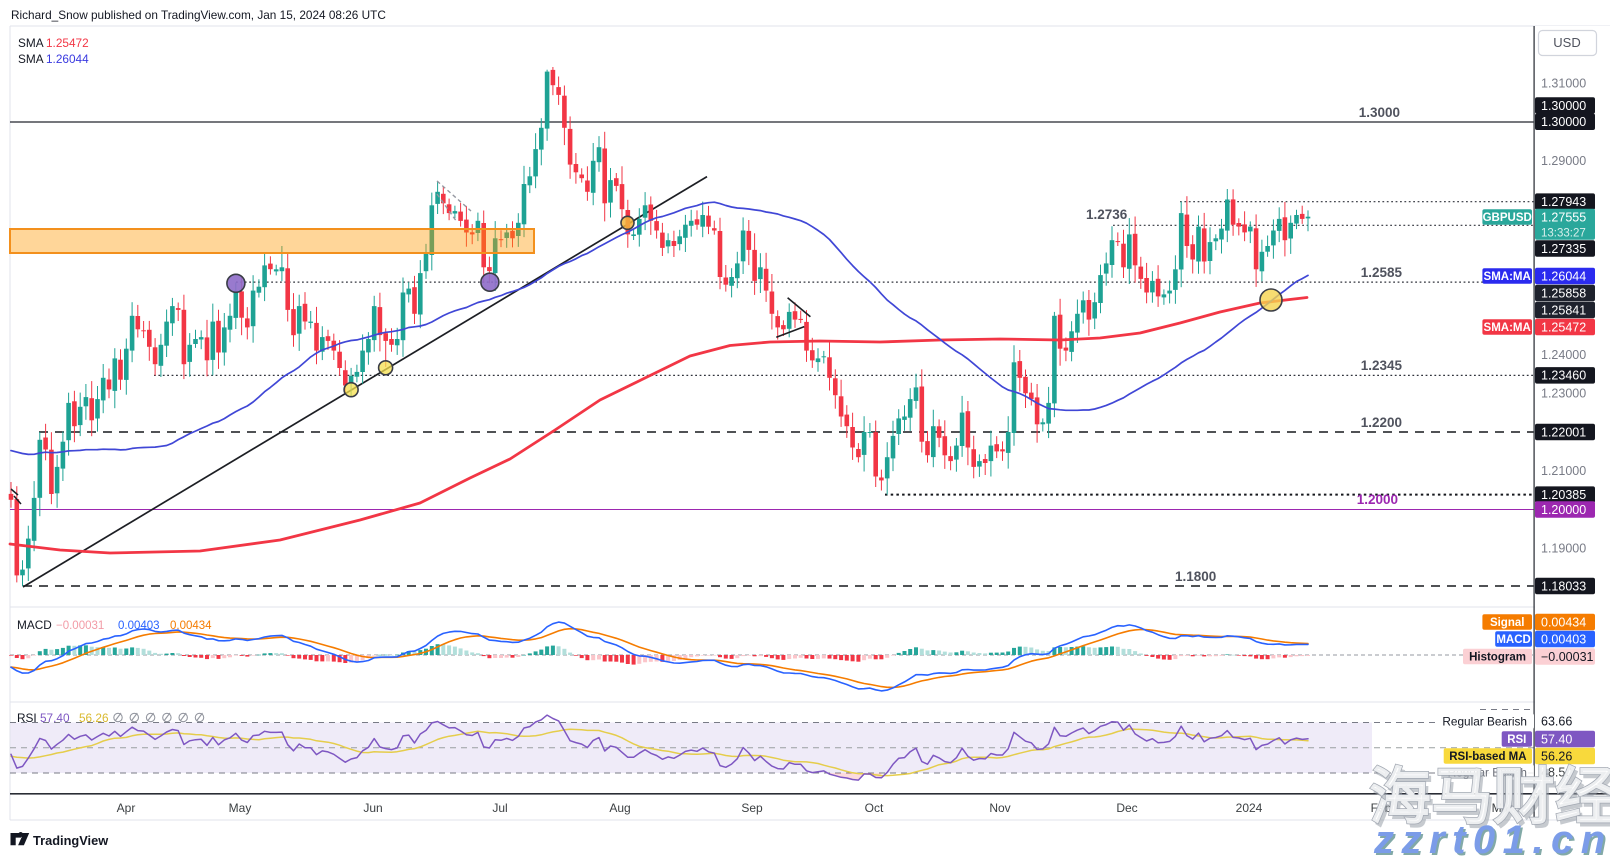  Describe the element at coordinates (1556, 721) in the screenshot. I see `svg-text: 63.66` at that location.